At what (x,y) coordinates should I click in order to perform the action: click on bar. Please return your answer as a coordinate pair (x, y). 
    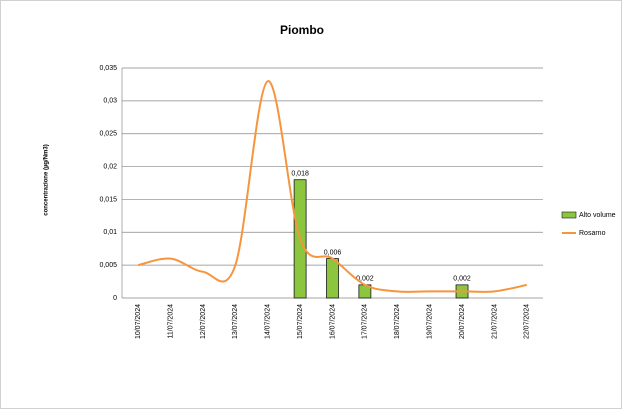
    Looking at the image, I should click on (332, 278).